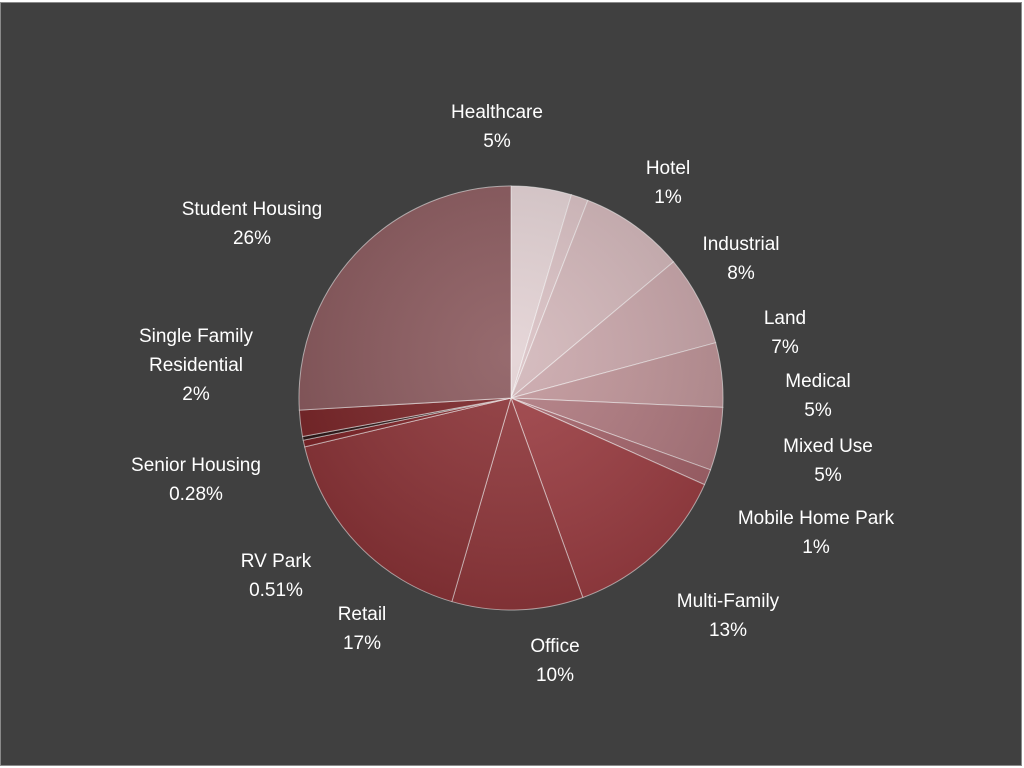  Describe the element at coordinates (555, 675) in the screenshot. I see `data-label-percent: 10%` at that location.